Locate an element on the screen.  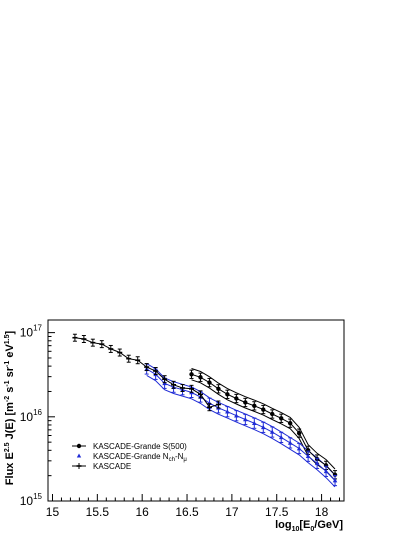
band-lower-line is located at coordinates (241, 431).